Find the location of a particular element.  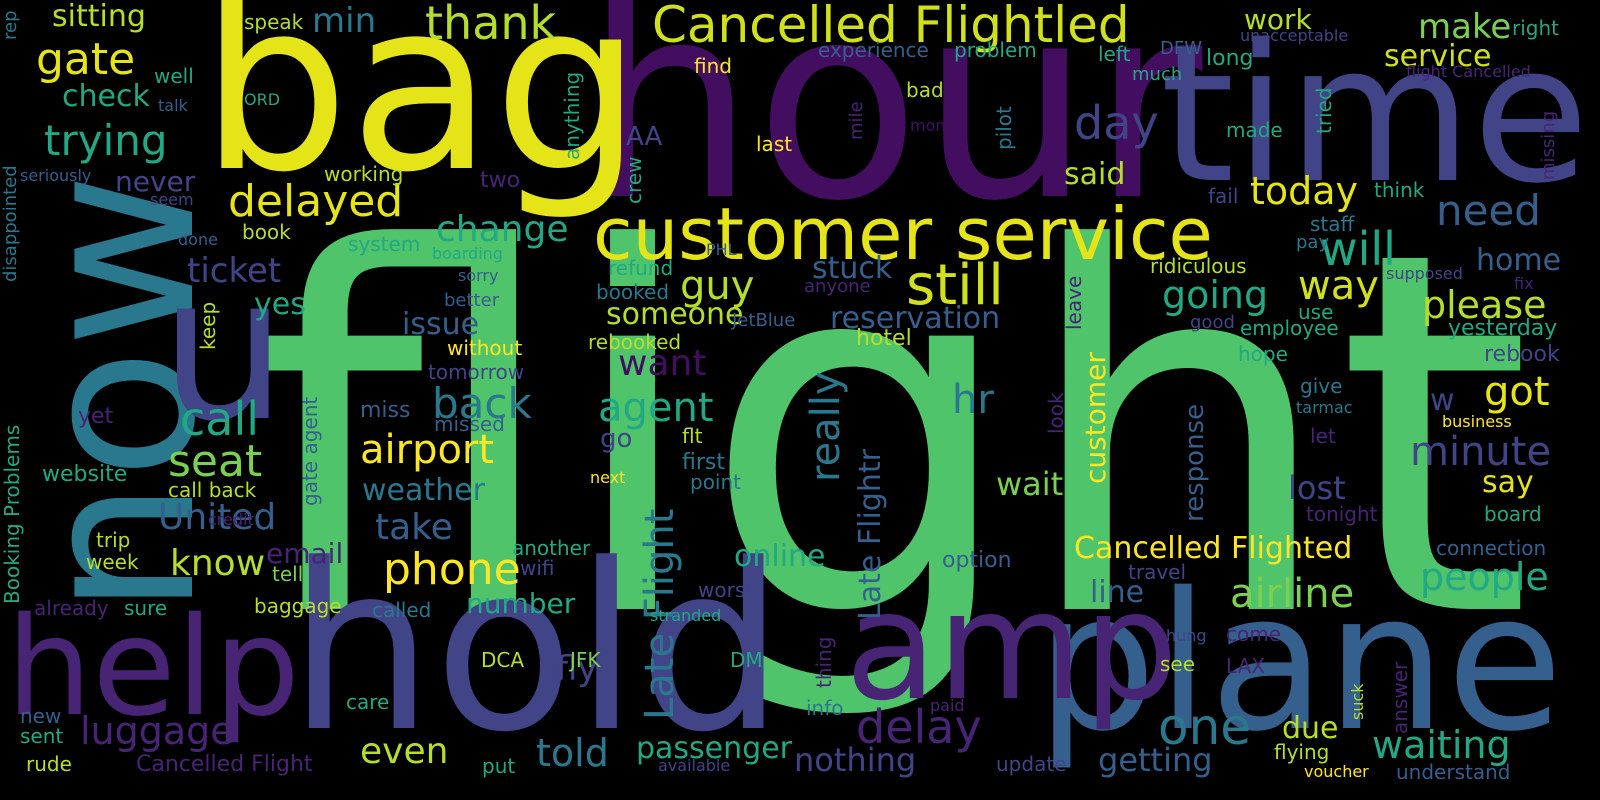

word-sitting: sitting is located at coordinates (99, 17).